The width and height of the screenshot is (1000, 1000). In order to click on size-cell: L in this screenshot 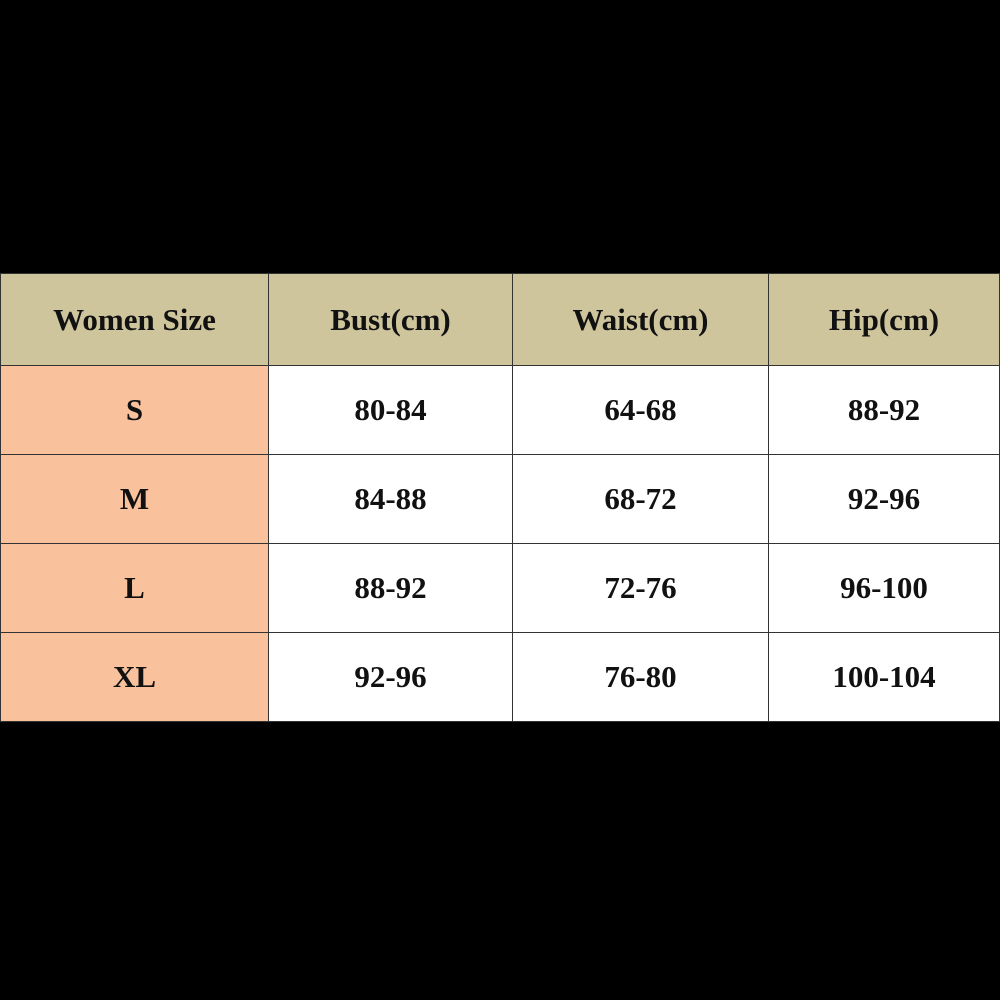, I will do `click(134, 588)`.